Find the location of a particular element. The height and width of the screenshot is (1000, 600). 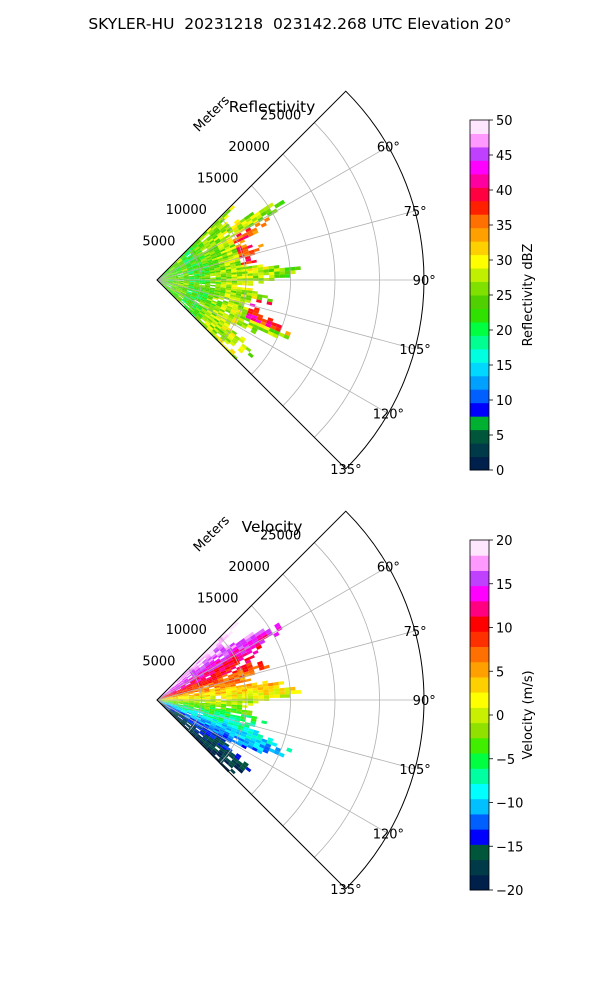

azimuth-spoke is located at coordinates (272, 633).